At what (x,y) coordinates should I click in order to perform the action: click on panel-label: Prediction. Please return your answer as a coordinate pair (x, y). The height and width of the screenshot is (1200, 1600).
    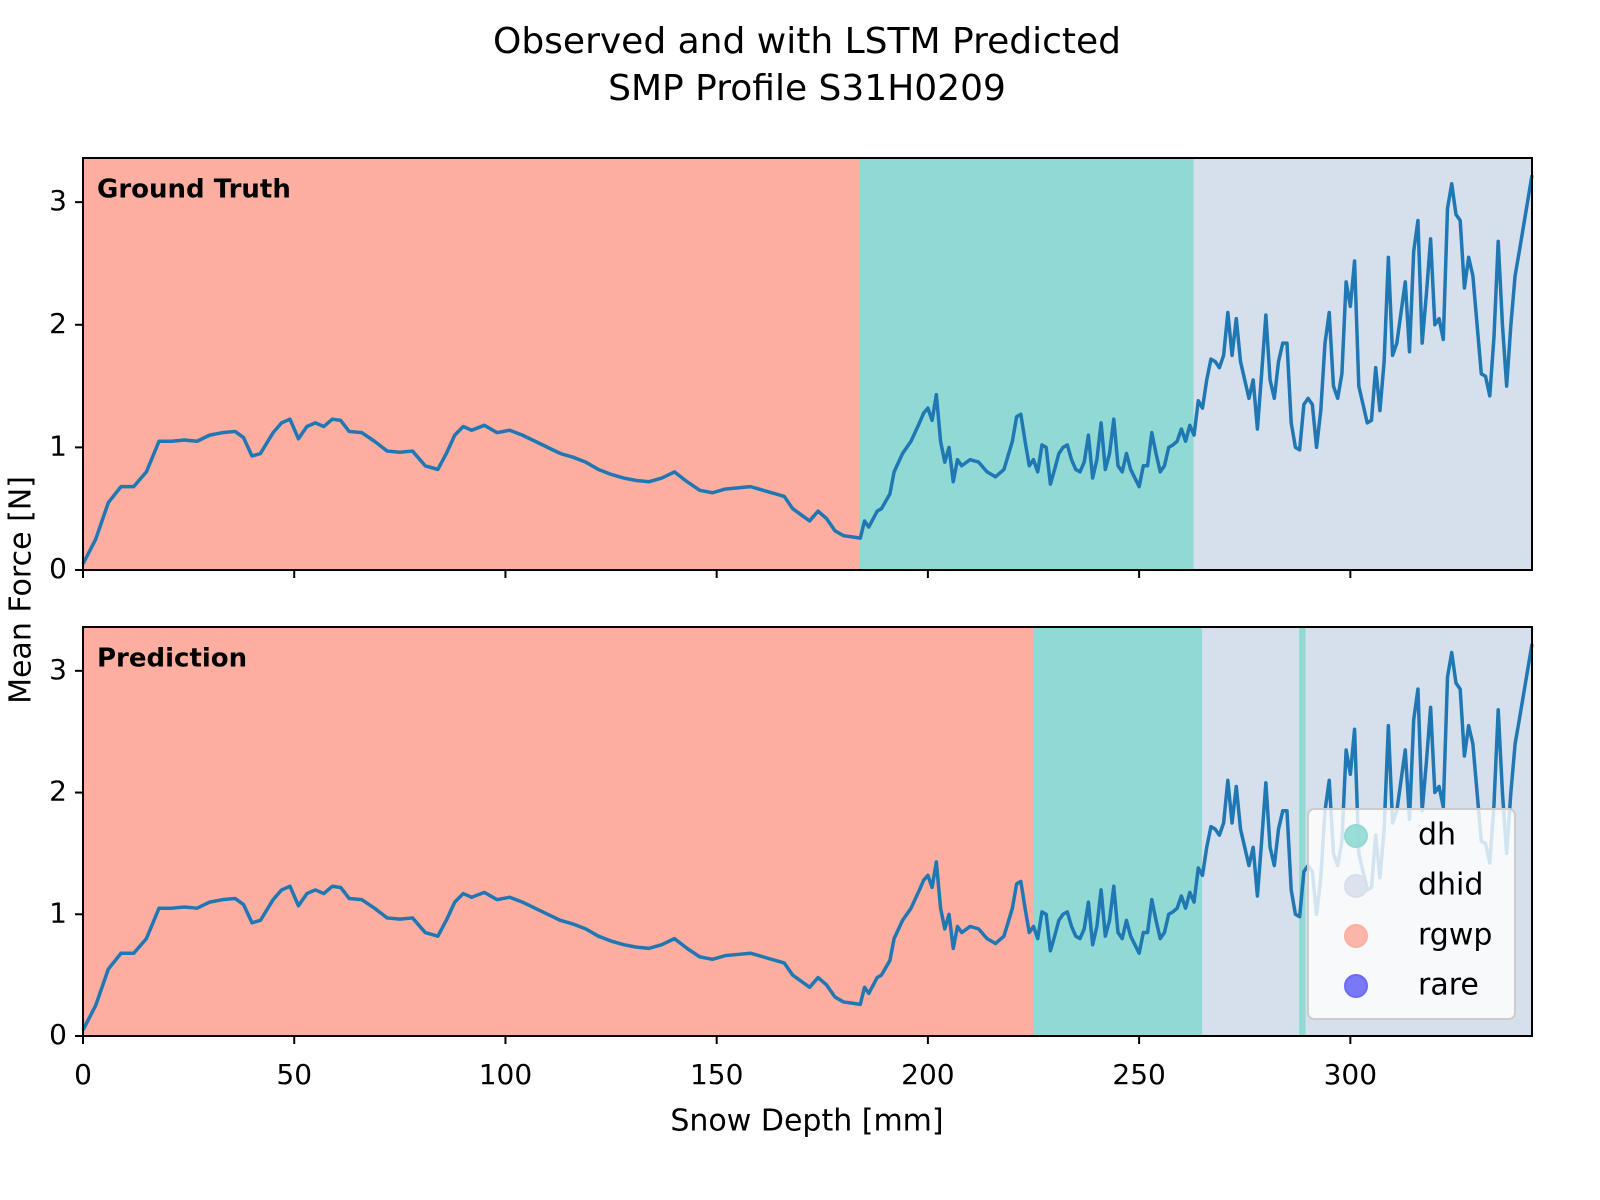
    Looking at the image, I should click on (172, 659).